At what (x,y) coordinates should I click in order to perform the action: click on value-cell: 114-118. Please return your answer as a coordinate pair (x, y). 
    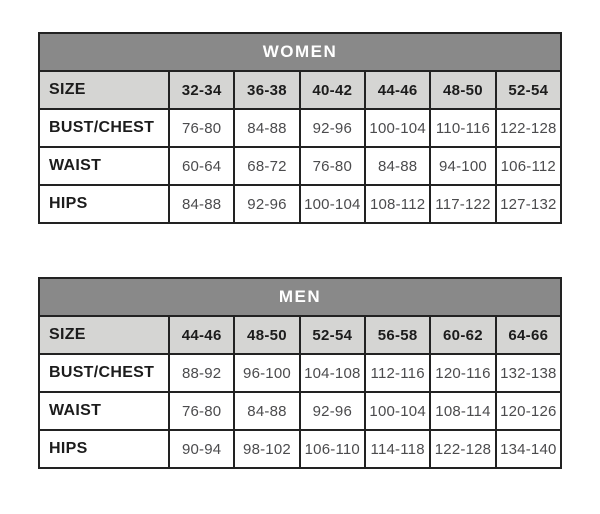
    Looking at the image, I should click on (397, 449).